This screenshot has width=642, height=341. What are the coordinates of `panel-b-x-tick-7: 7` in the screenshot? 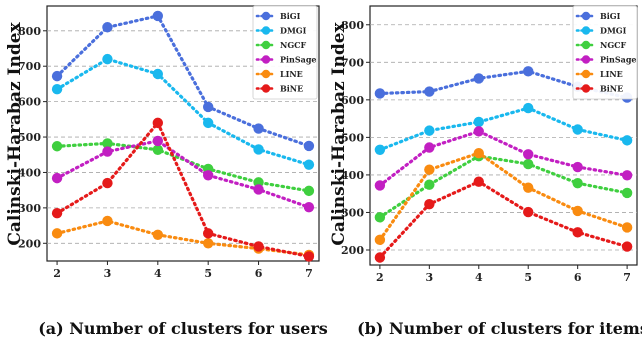 It's located at (627, 277).